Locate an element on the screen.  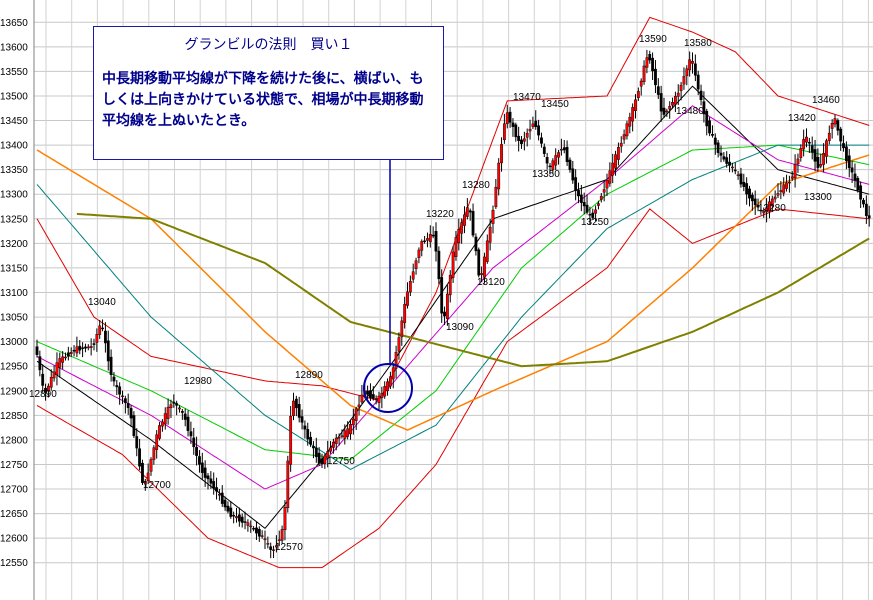
y-tick-label: 12900 is located at coordinates (14, 391).